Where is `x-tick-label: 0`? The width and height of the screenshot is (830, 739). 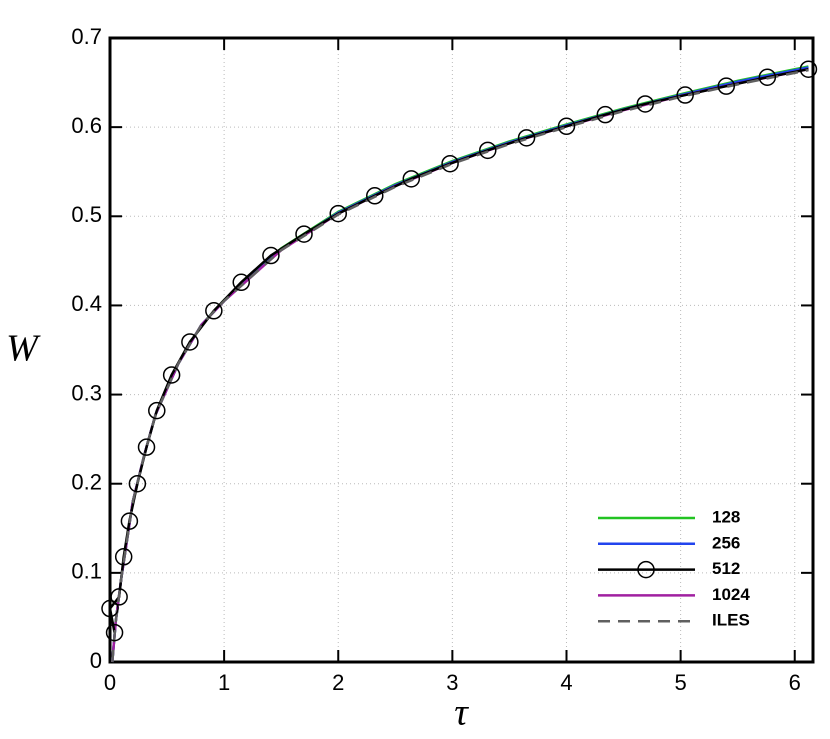 x-tick-label: 0 is located at coordinates (110, 682).